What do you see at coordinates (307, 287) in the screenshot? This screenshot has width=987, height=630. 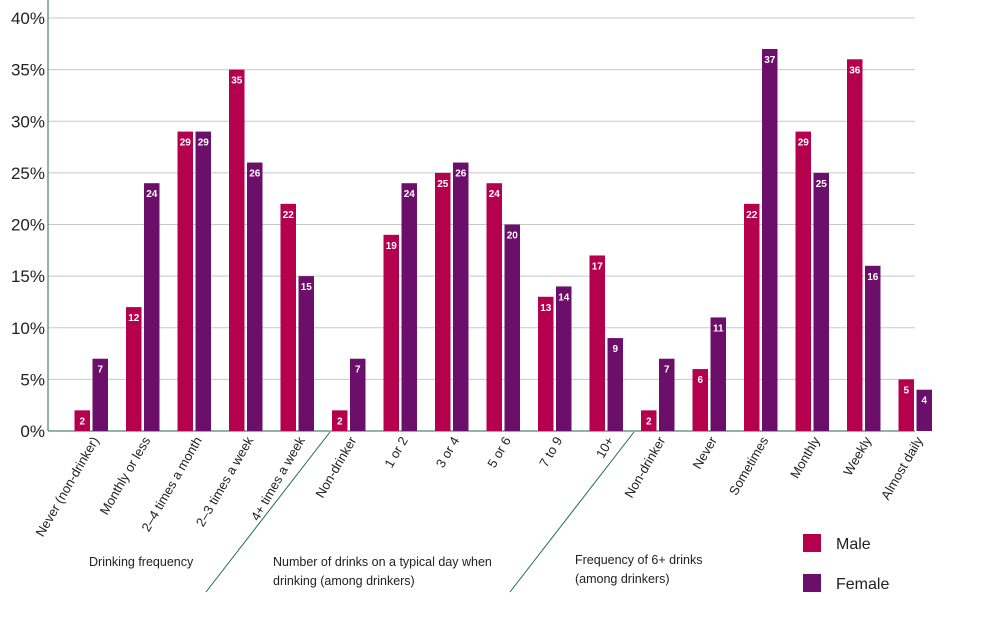 I see `data-label-female: 15` at bounding box center [307, 287].